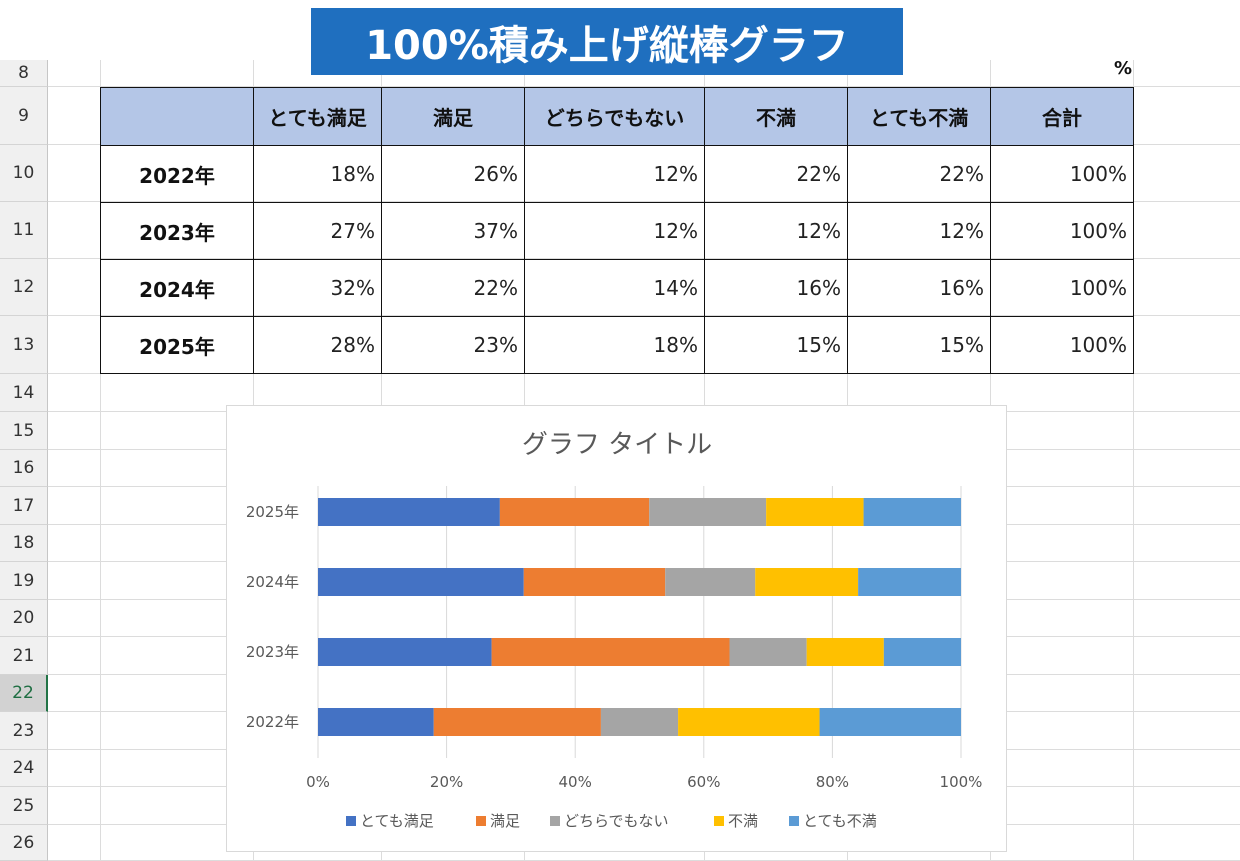 The height and width of the screenshot is (861, 1240). I want to click on row-header-16: 16, so click(24, 468).